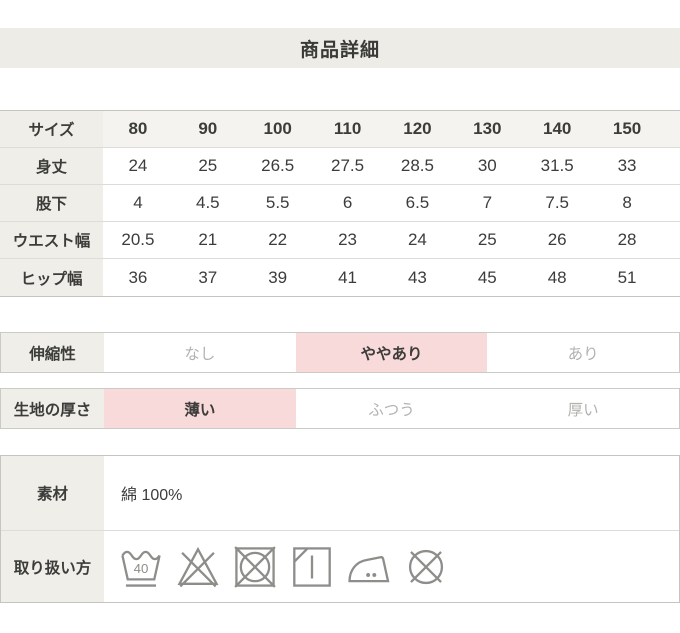  I want to click on size-value-cell: 8, so click(627, 202).